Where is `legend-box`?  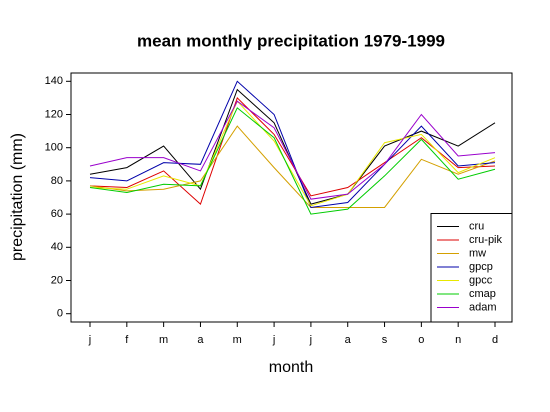
legend-box is located at coordinates (471, 268).